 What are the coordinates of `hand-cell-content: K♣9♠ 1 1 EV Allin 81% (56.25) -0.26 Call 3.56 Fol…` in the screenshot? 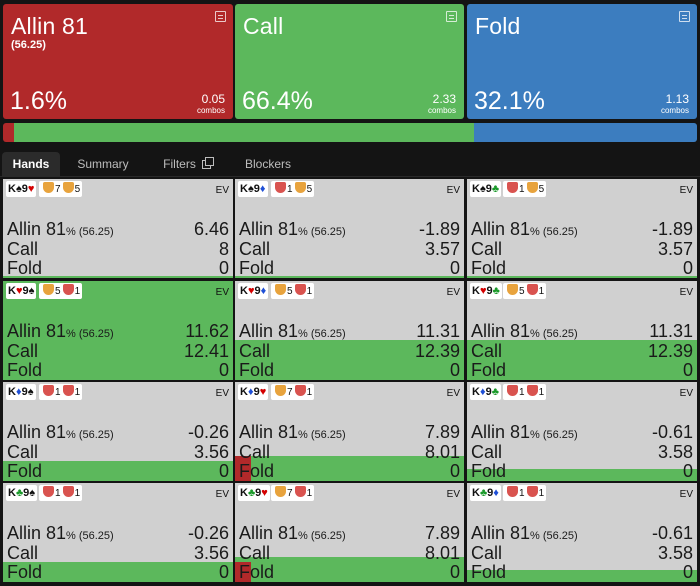 It's located at (118, 532).